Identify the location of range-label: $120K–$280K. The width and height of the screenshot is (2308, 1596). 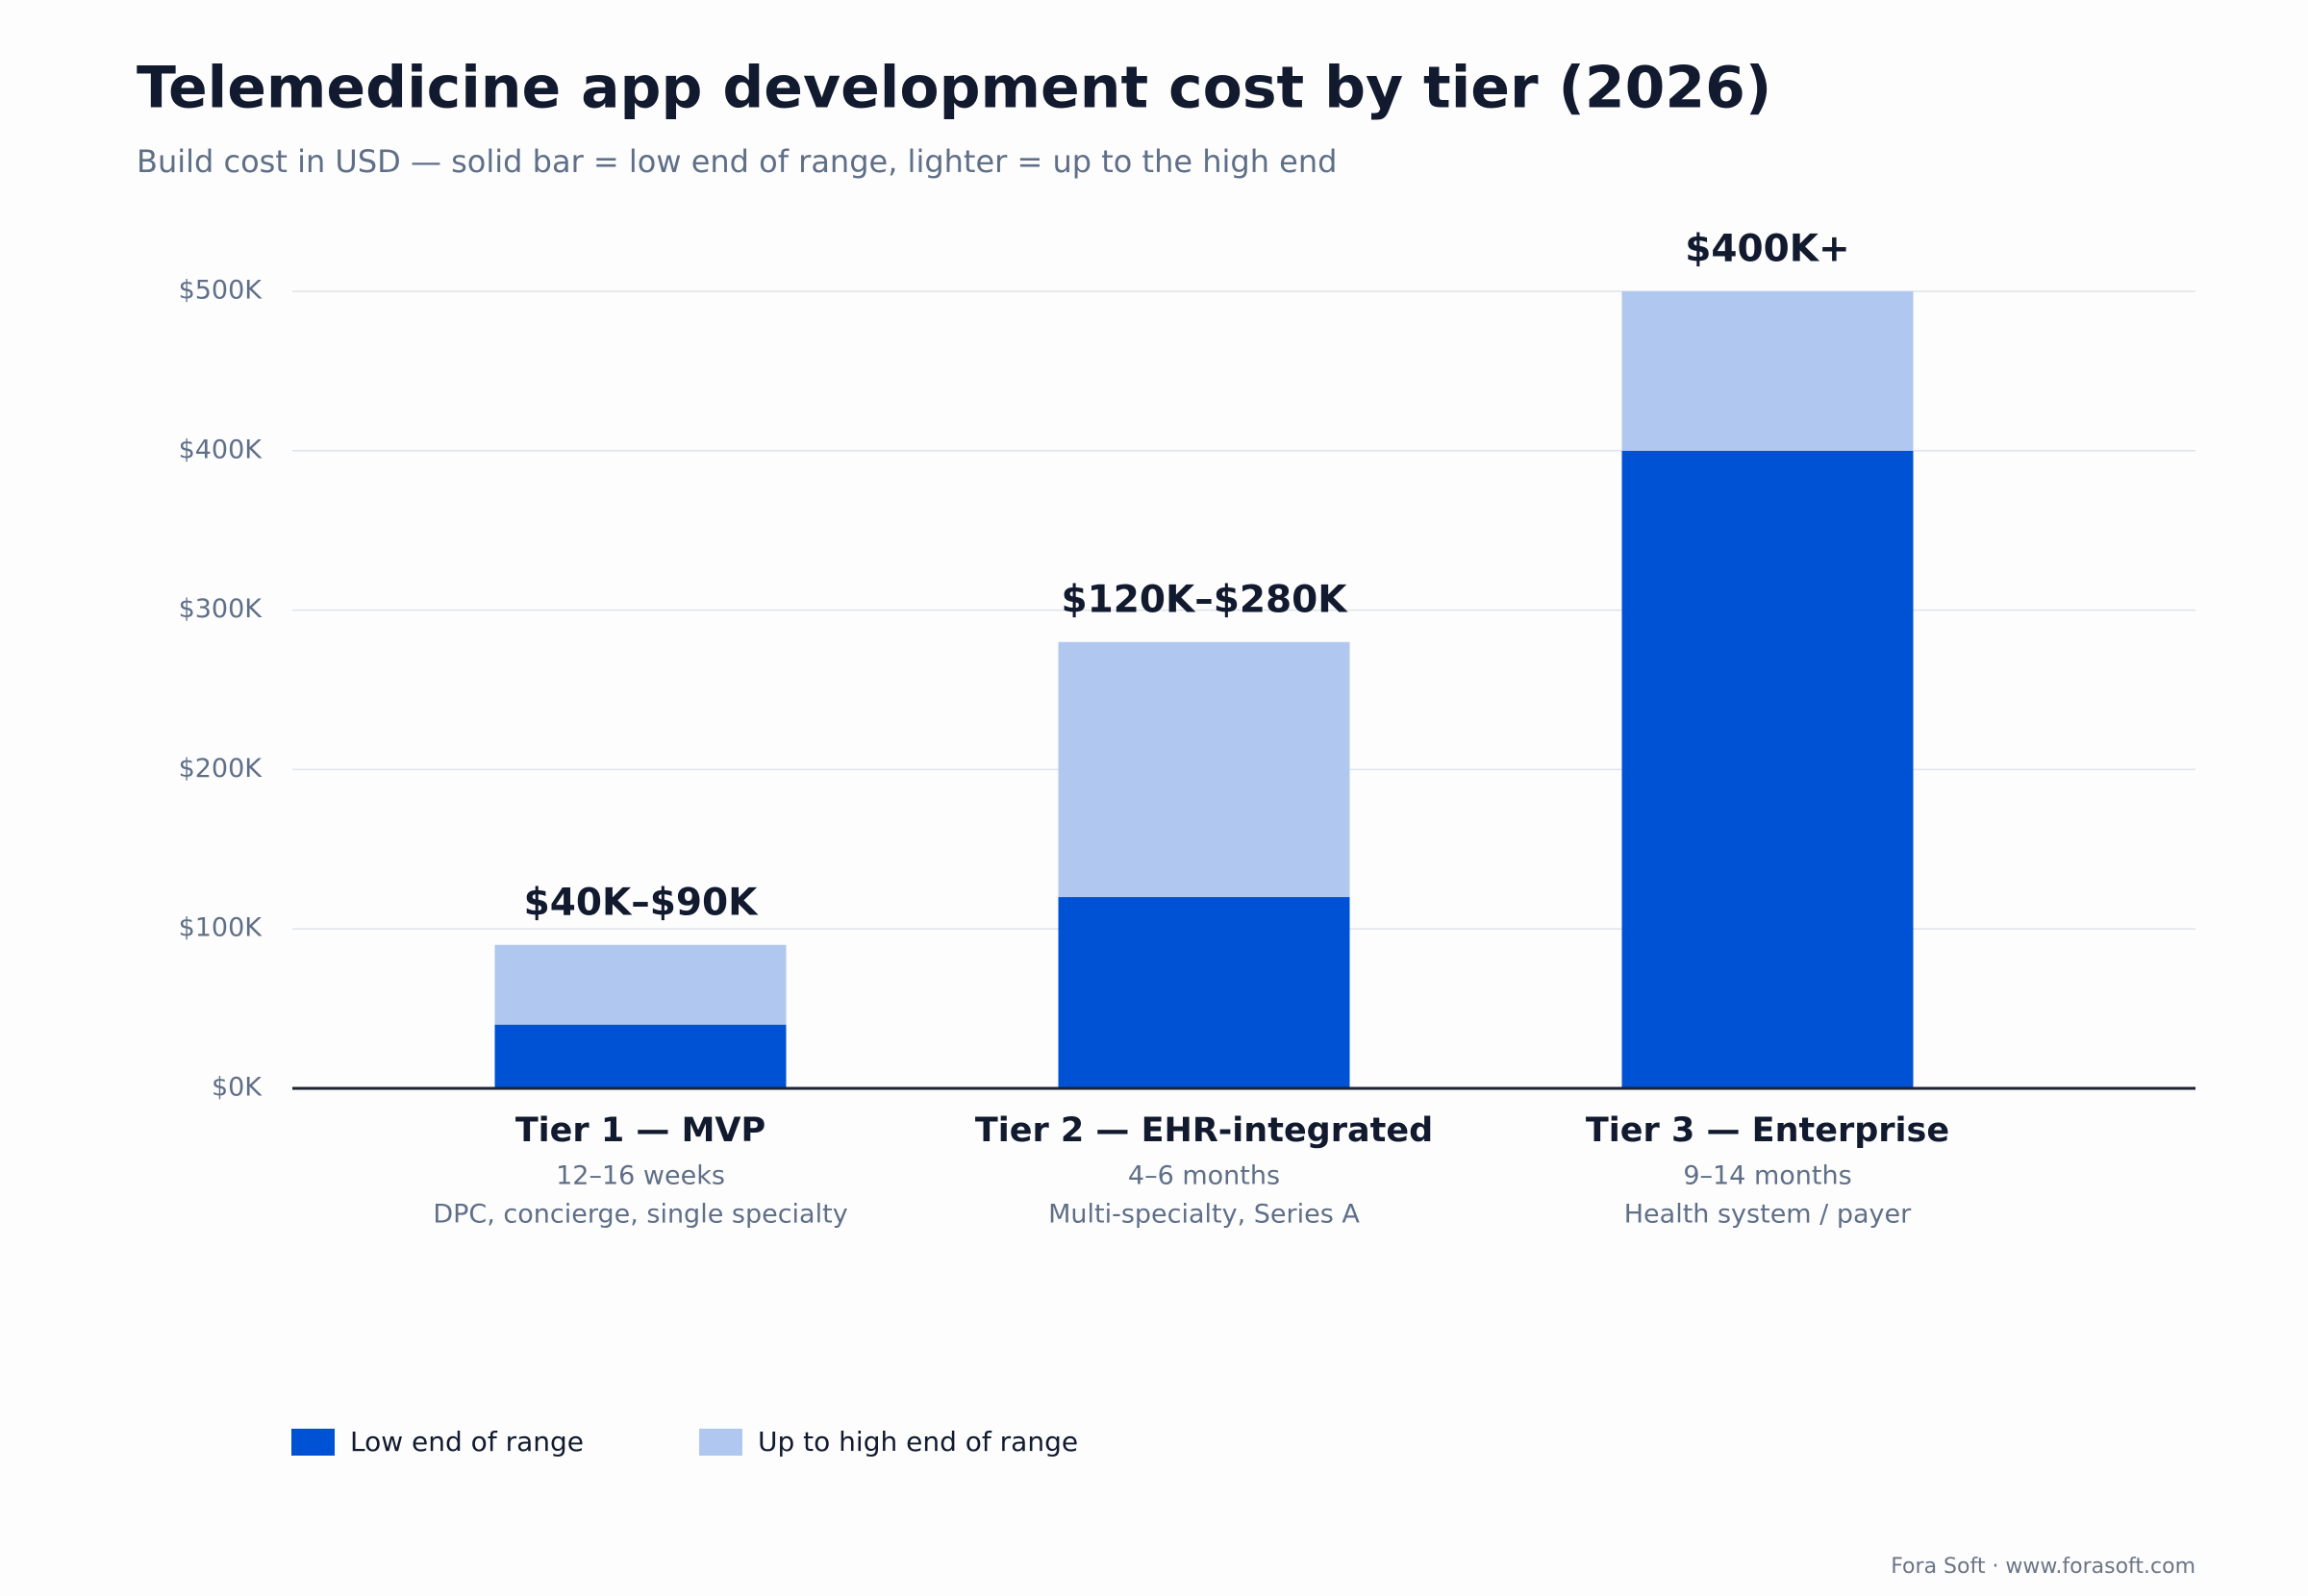
(1205, 599).